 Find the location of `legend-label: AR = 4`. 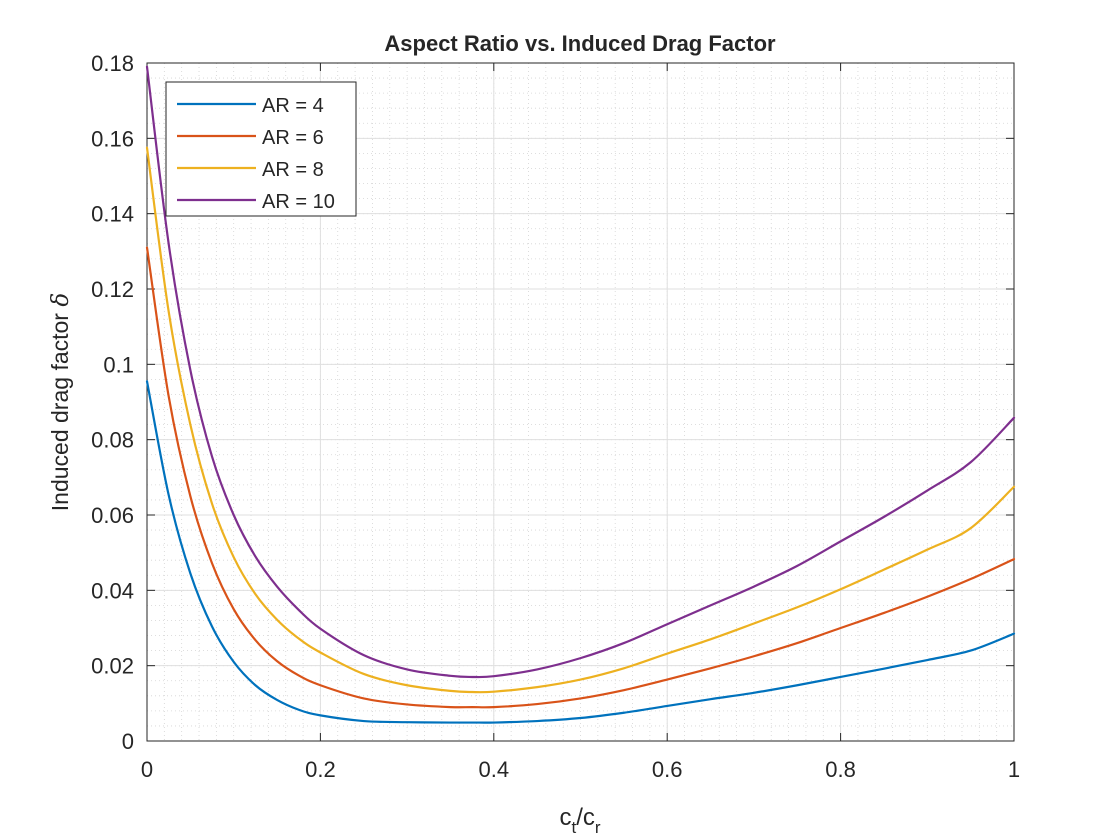

legend-label: AR = 4 is located at coordinates (293, 106).